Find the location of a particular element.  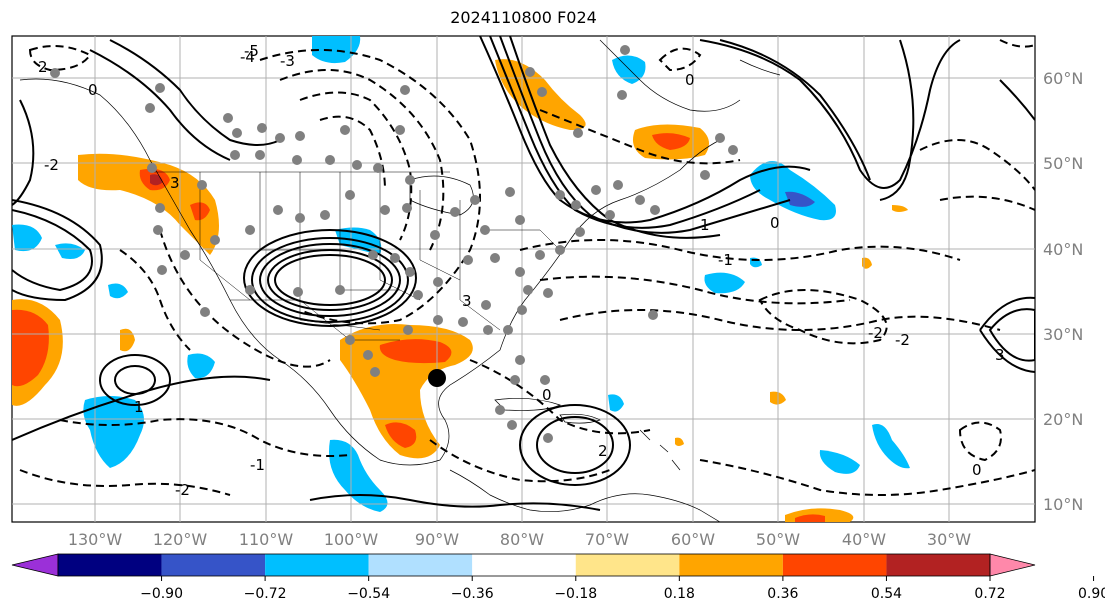

lat-label: 40°N is located at coordinates (1063, 249).